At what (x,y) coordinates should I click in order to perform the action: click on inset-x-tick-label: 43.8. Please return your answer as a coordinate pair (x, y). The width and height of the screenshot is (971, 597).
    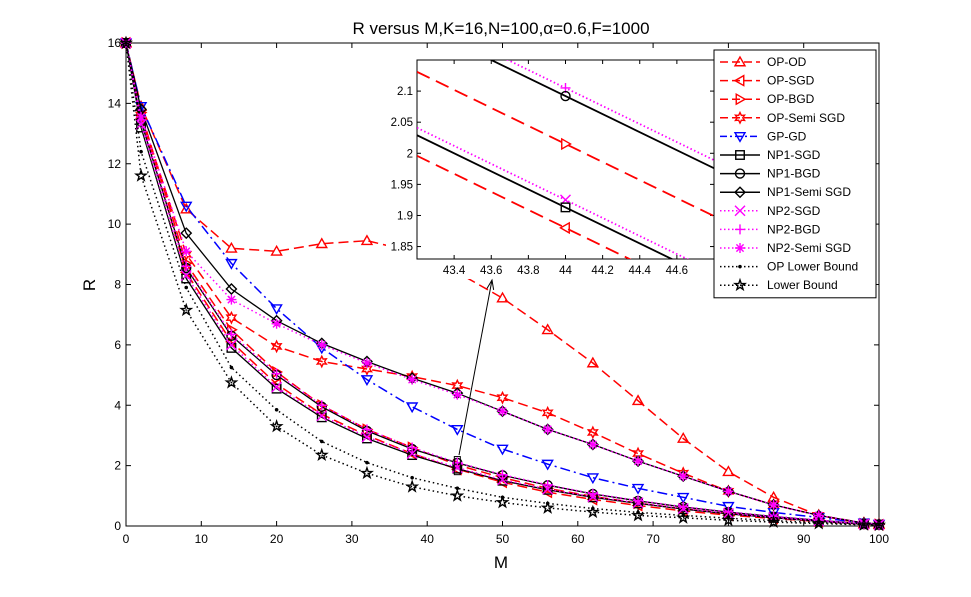
    Looking at the image, I should click on (528, 271).